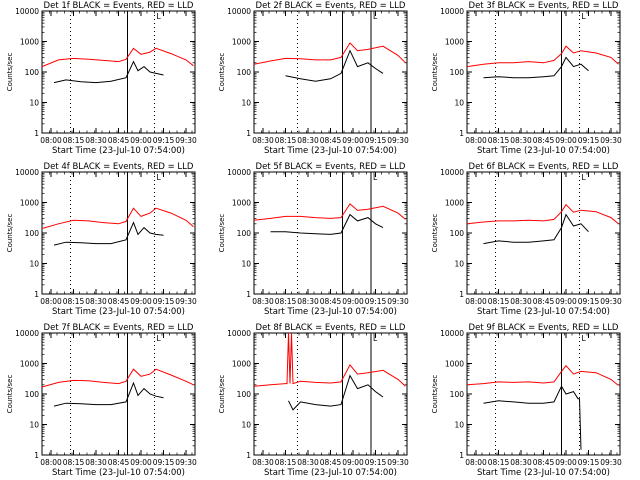 This screenshot has height=480, width=640. Describe the element at coordinates (119, 6) in the screenshot. I see `panel-title: Det 1f BLACK = Events, RED = LLD` at that location.